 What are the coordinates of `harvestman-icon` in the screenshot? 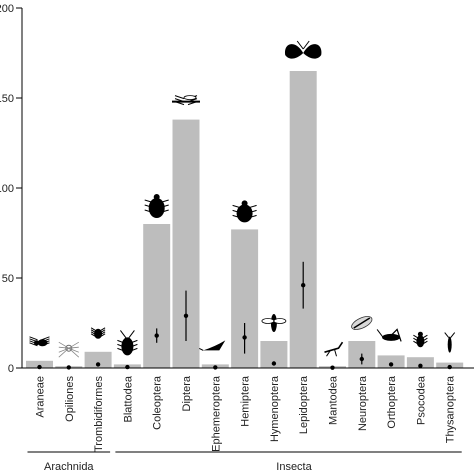 It's located at (69, 349).